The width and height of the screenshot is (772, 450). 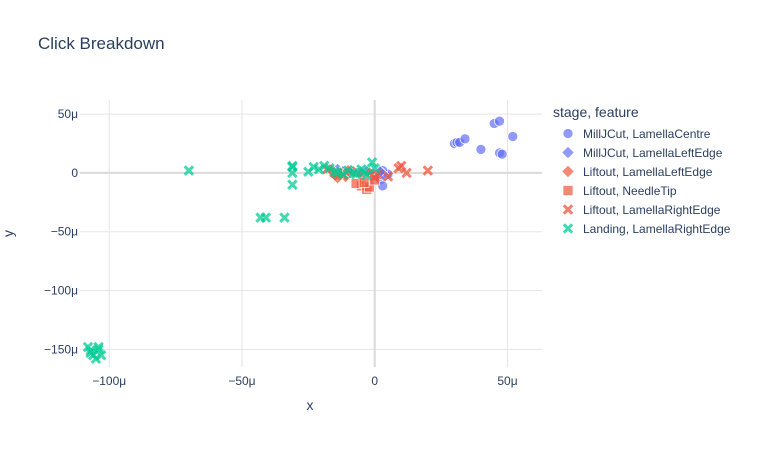 I want to click on legend-item: Liftout, LamellaRightEdge, so click(x=641, y=209).